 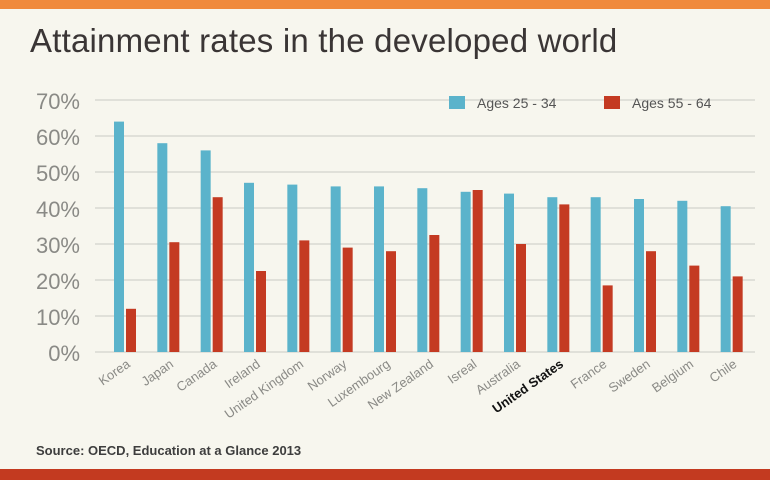 What do you see at coordinates (672, 103) in the screenshot?
I see `legend-label: Ages 55 - 64` at bounding box center [672, 103].